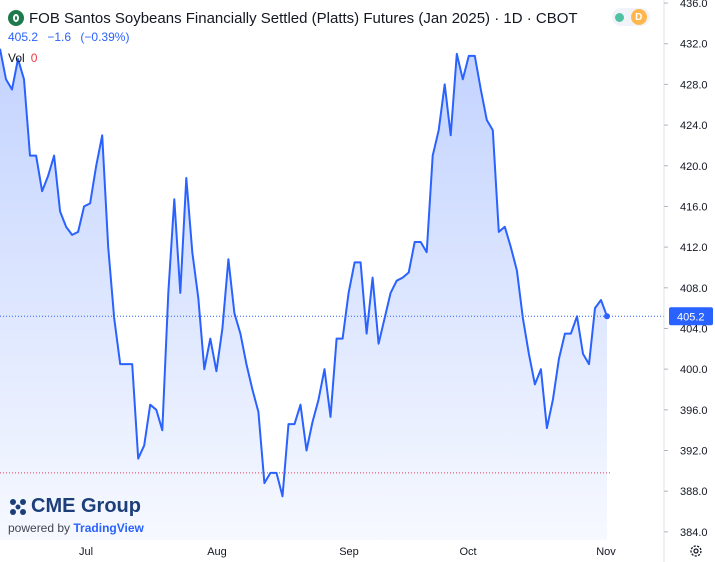 The image size is (715, 562). What do you see at coordinates (16, 18) in the screenshot?
I see `symbol-icon` at bounding box center [16, 18].